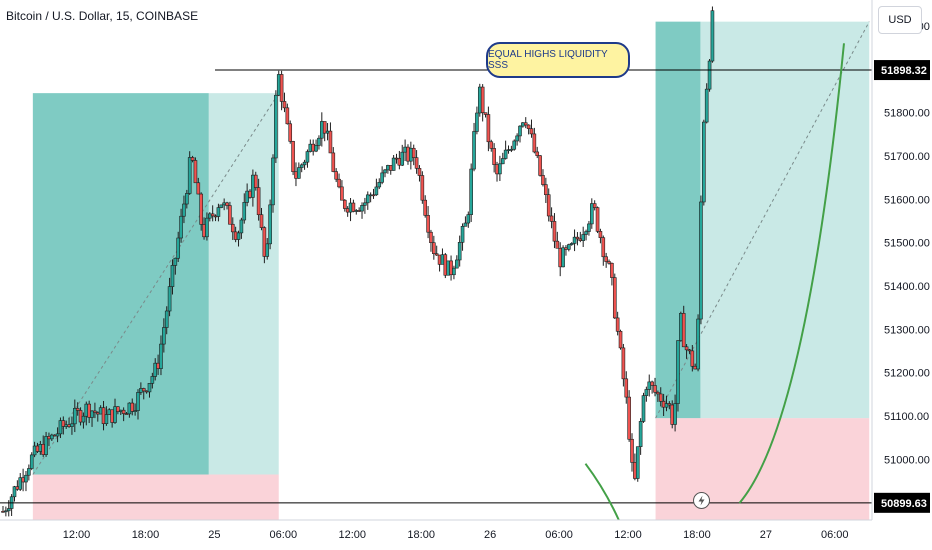 The image size is (932, 550). Describe the element at coordinates (907, 287) in the screenshot. I see `price-tick-label: 51400.00` at that location.